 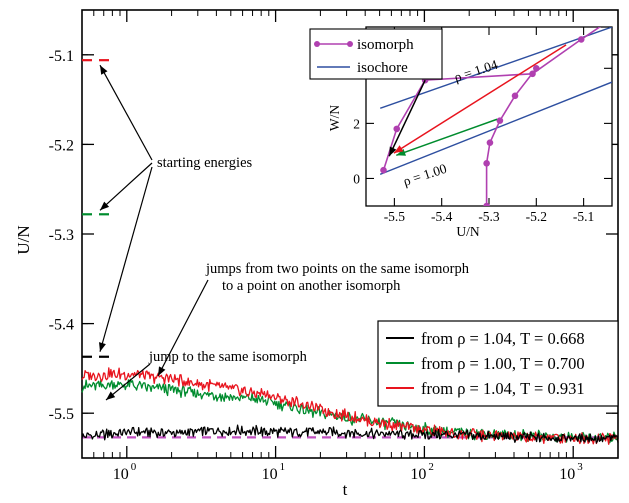 What do you see at coordinates (102, 347) in the screenshot?
I see `starting-arrow-bottom-head` at bounding box center [102, 347].